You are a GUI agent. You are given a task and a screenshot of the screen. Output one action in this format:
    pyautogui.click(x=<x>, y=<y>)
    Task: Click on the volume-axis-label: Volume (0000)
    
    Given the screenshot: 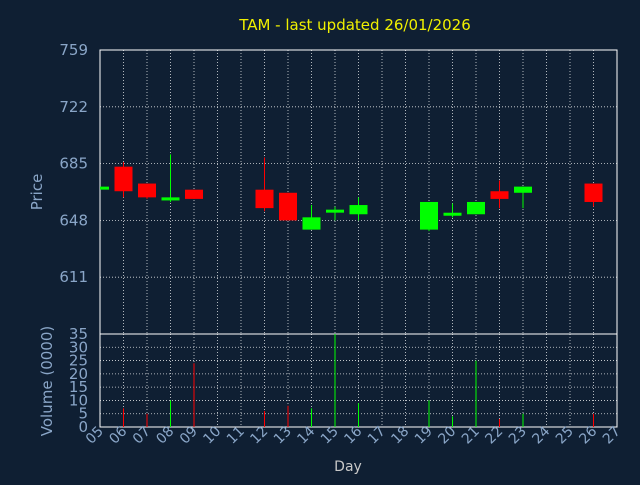 What is the action you would take?
    pyautogui.click(x=47, y=381)
    